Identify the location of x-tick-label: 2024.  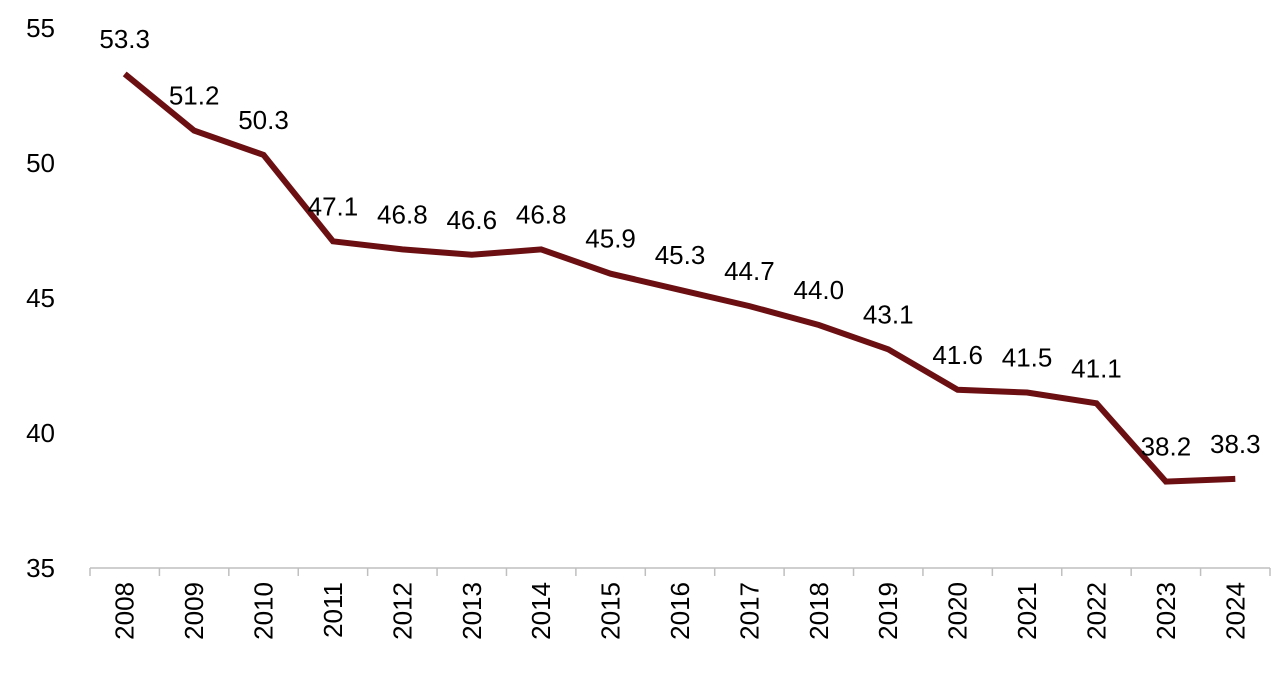
(1235, 611).